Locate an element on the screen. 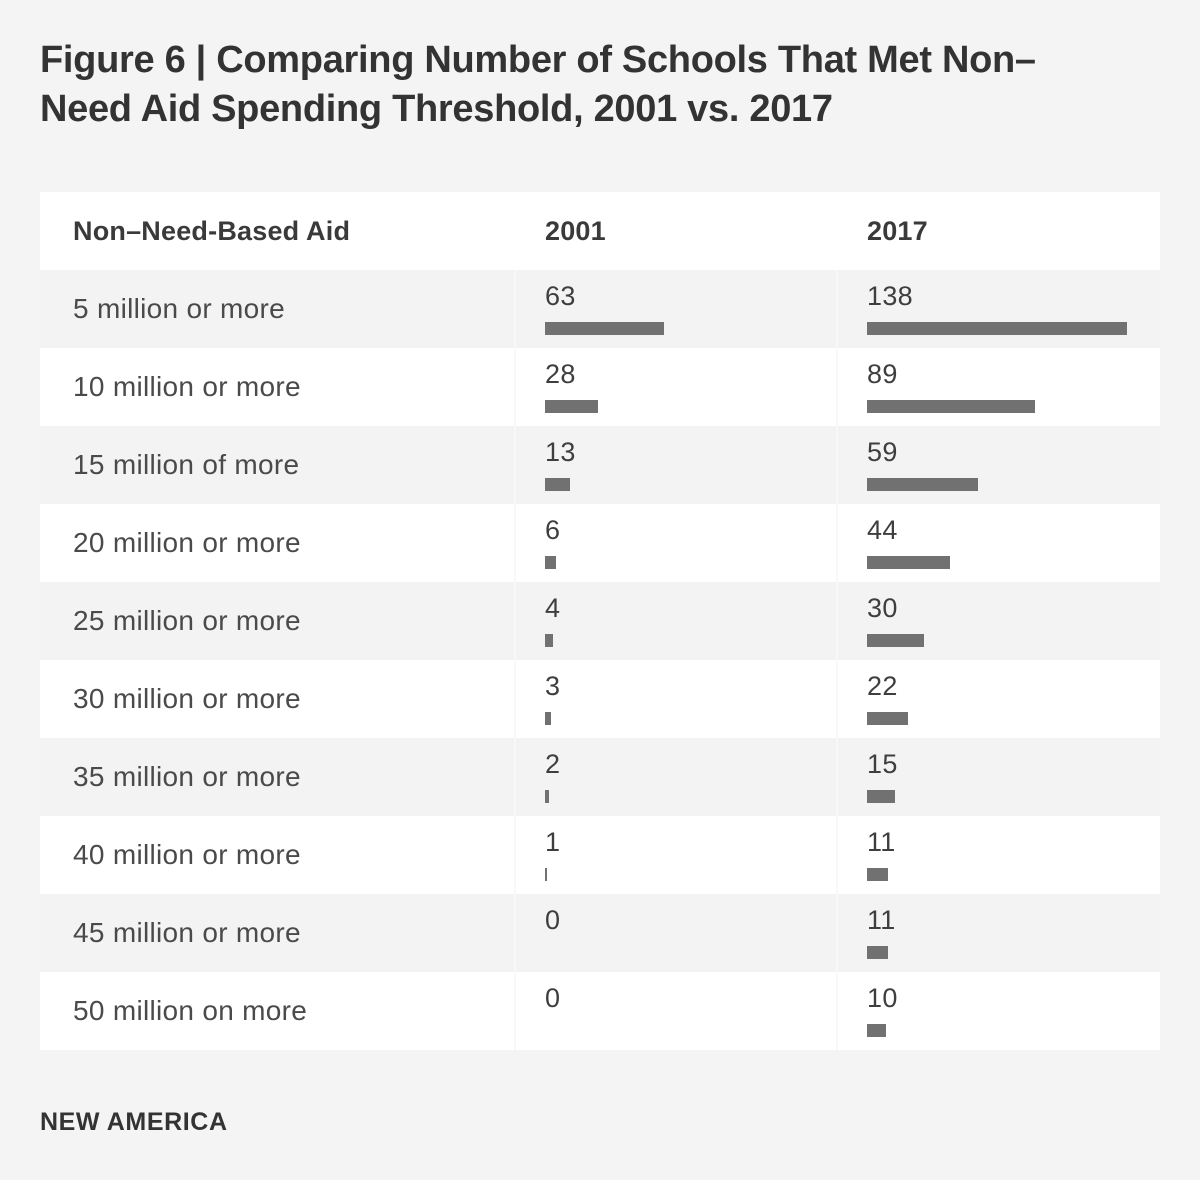 This screenshot has height=1180, width=1200. value-cell-2017: 30 is located at coordinates (998, 621).